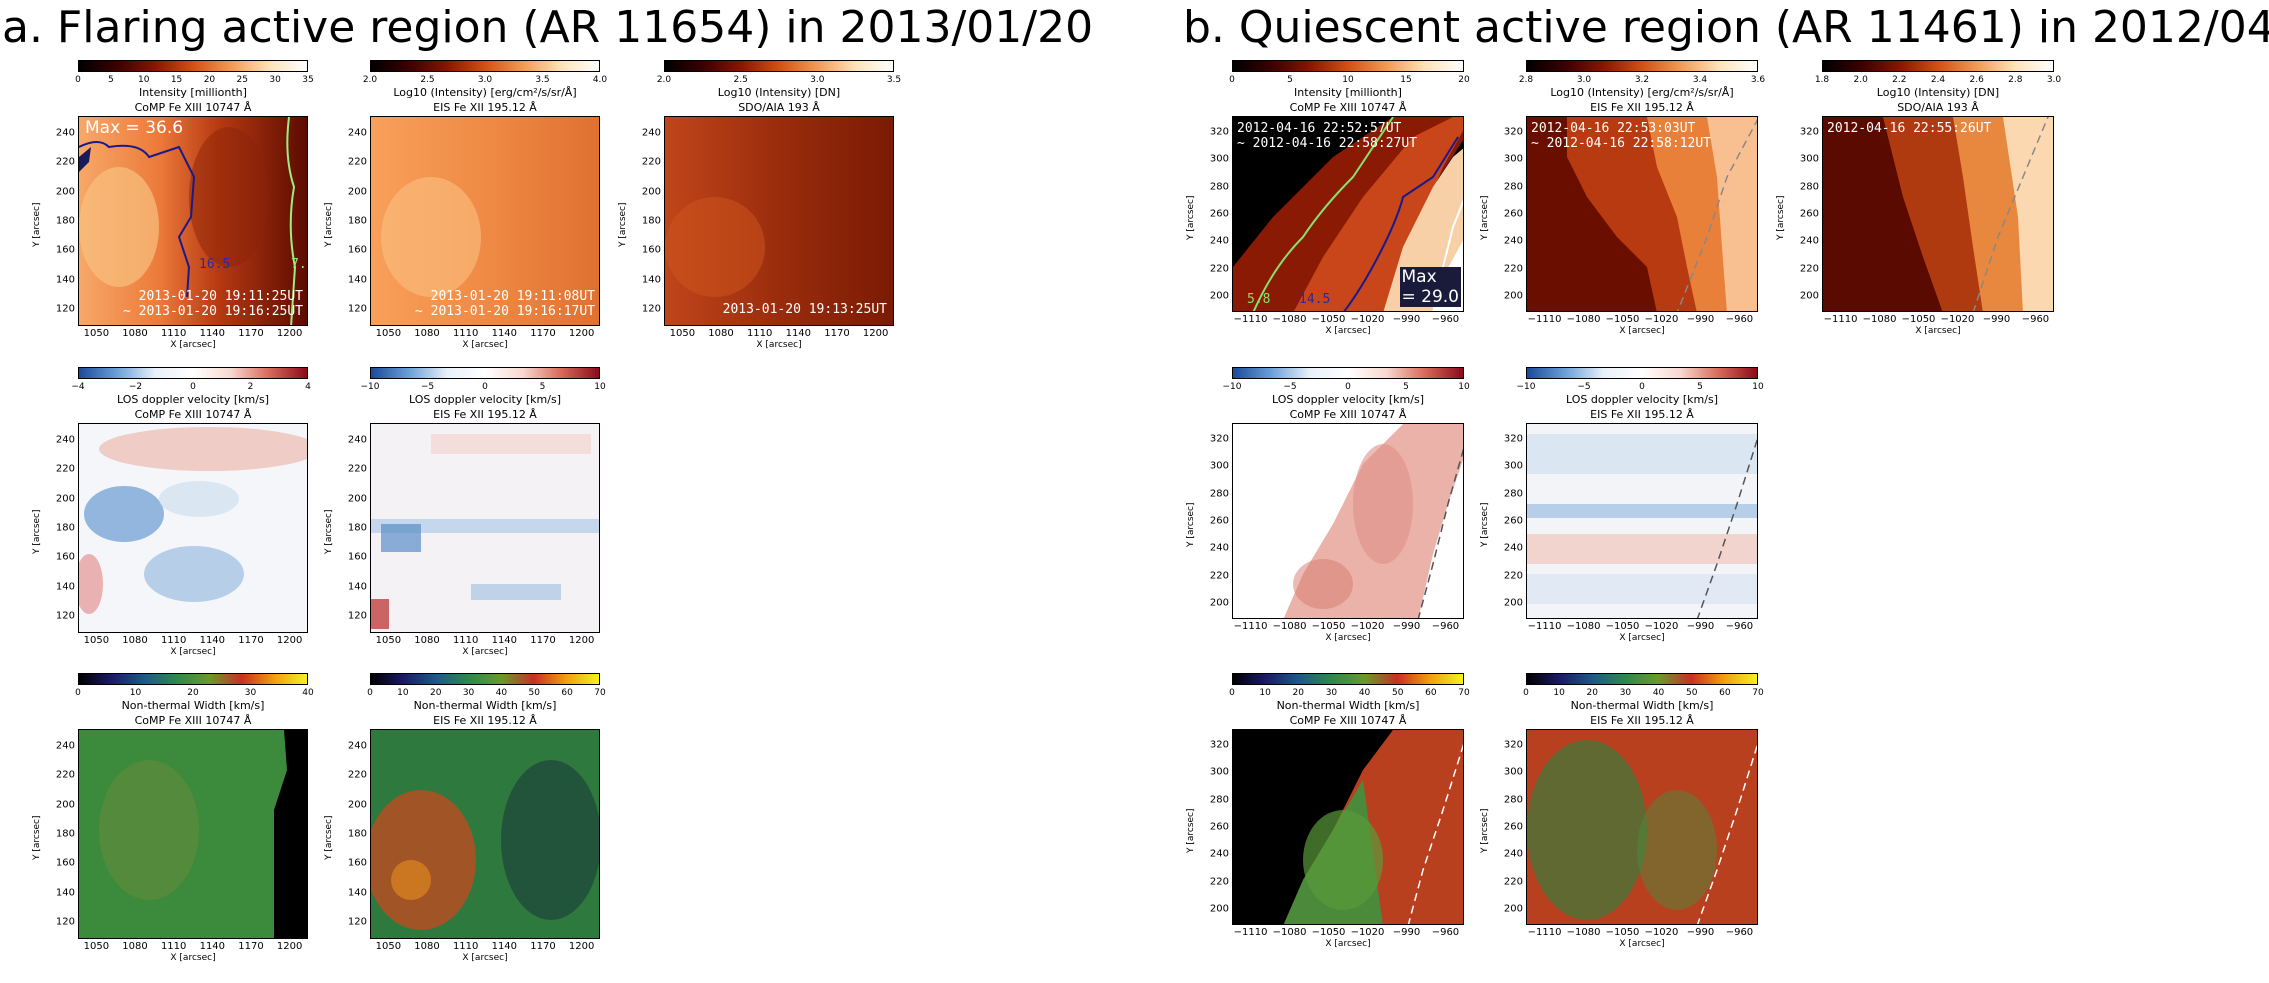 This screenshot has width=2269, height=983. Describe the element at coordinates (242, 80) in the screenshot. I see `colorbar-tick: 25` at that location.